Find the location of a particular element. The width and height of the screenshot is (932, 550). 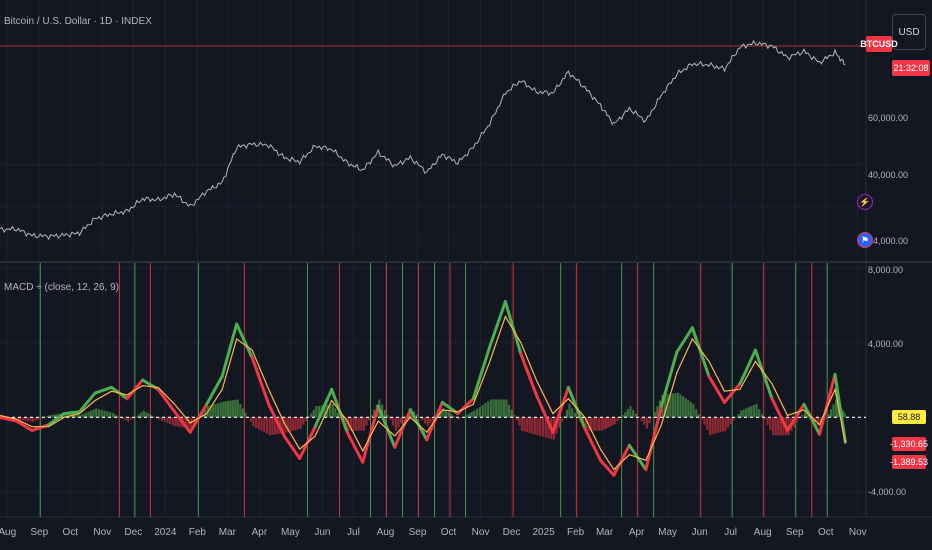

lightning-bolt-icon: ⚡ is located at coordinates (865, 202).